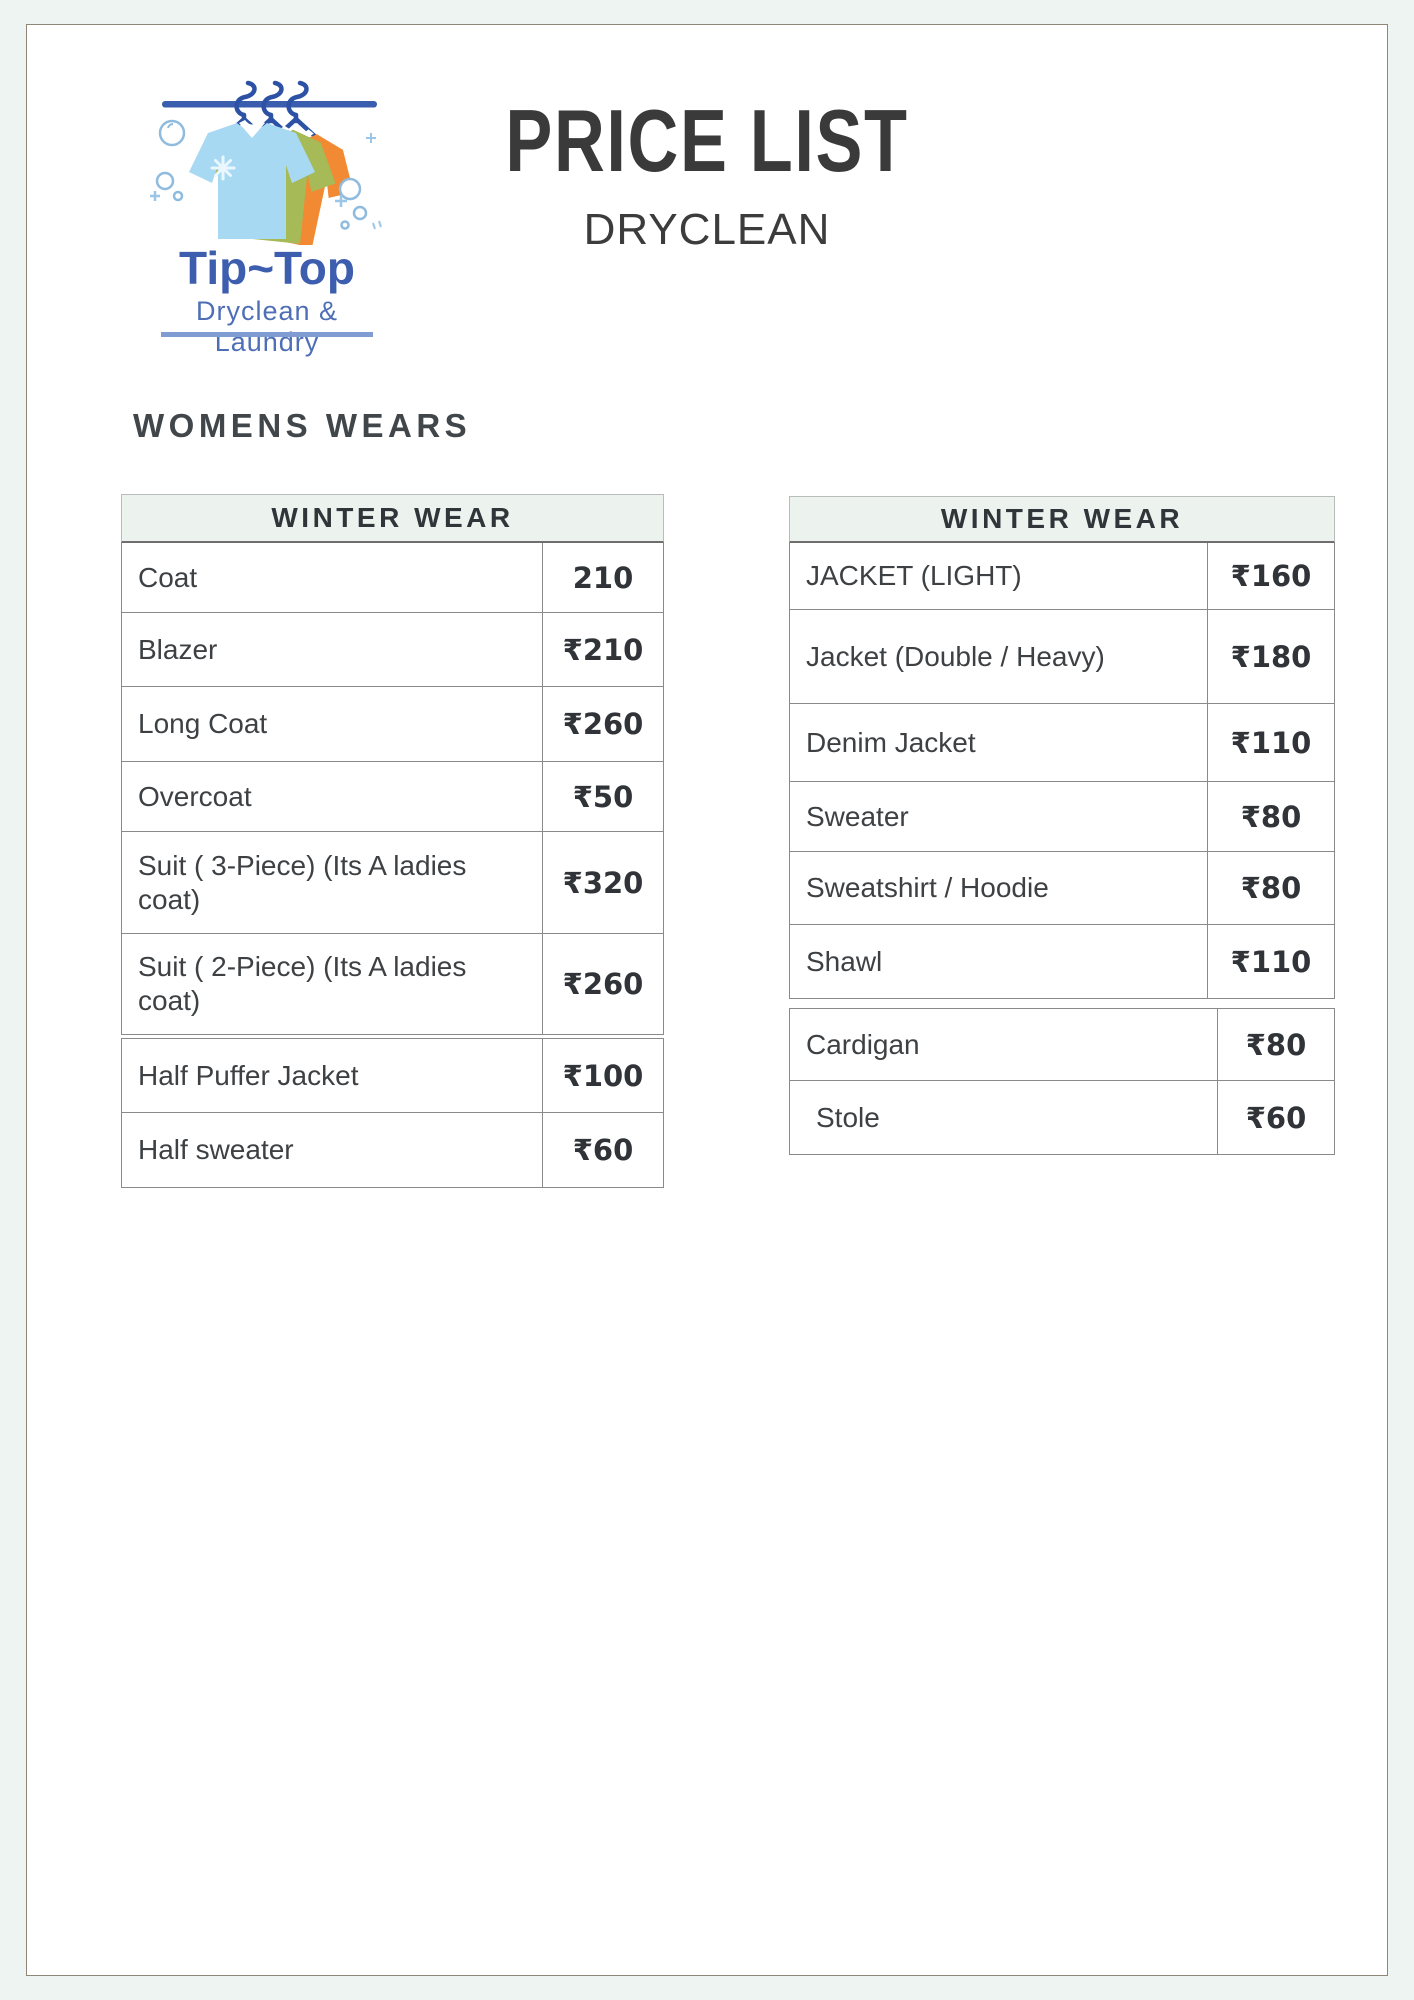 The width and height of the screenshot is (1414, 2000). What do you see at coordinates (927, 888) in the screenshot?
I see `item-label: Sweatshirt / Hoodie` at bounding box center [927, 888].